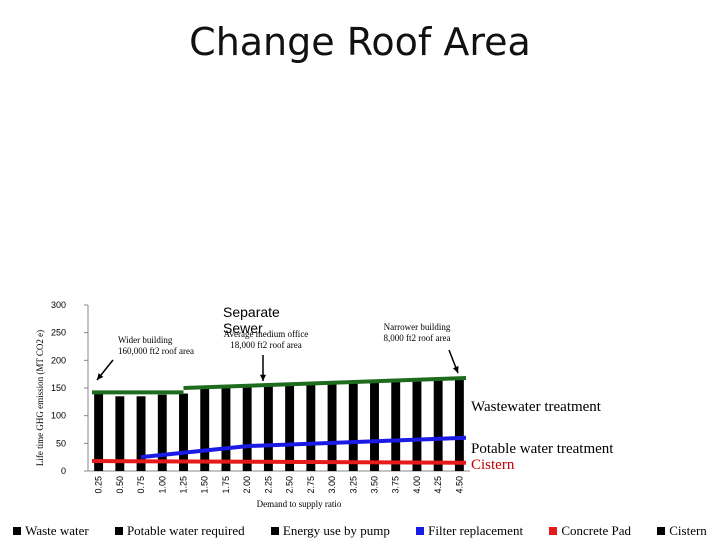 This screenshot has height=540, width=720. Describe the element at coordinates (417, 327) in the screenshot. I see `annotation-narrower: Narrower building` at that location.